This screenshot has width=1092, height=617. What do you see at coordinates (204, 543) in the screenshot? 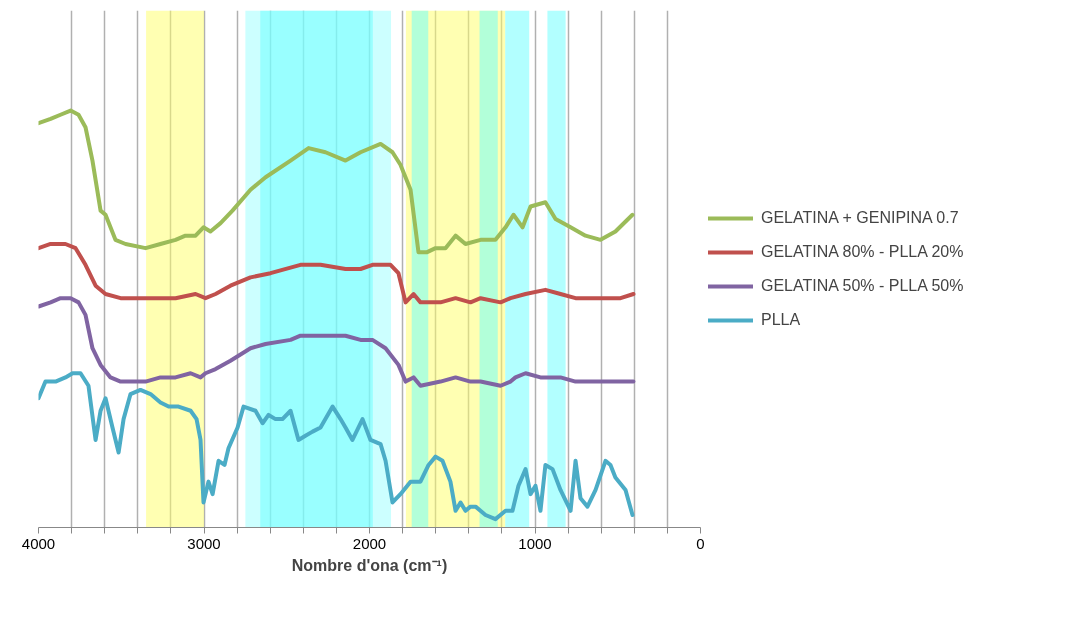
I see `x-tick-label: 3000` at bounding box center [204, 543].